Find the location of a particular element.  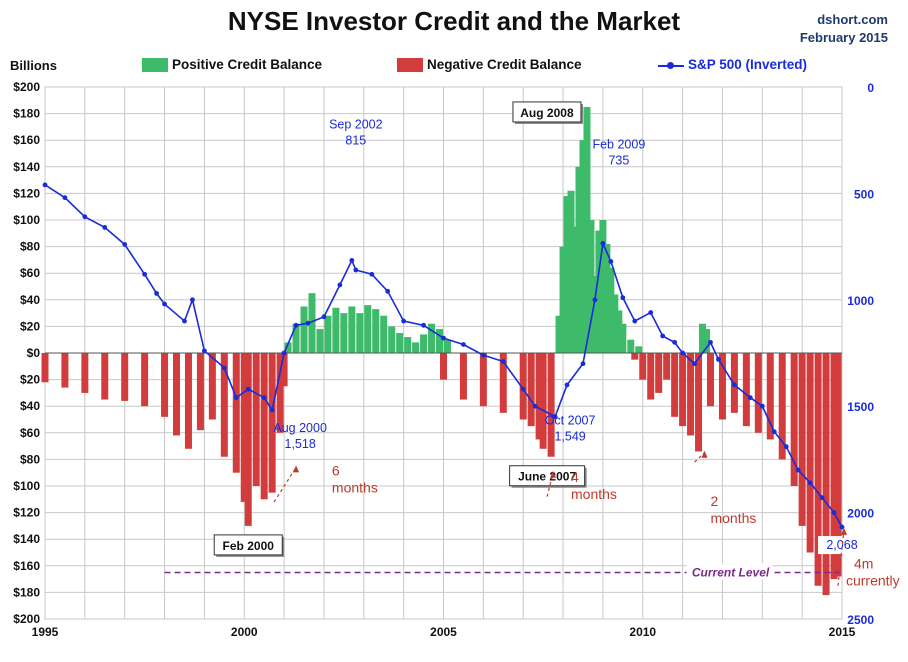

legend-positive-swatch is located at coordinates (155, 64).